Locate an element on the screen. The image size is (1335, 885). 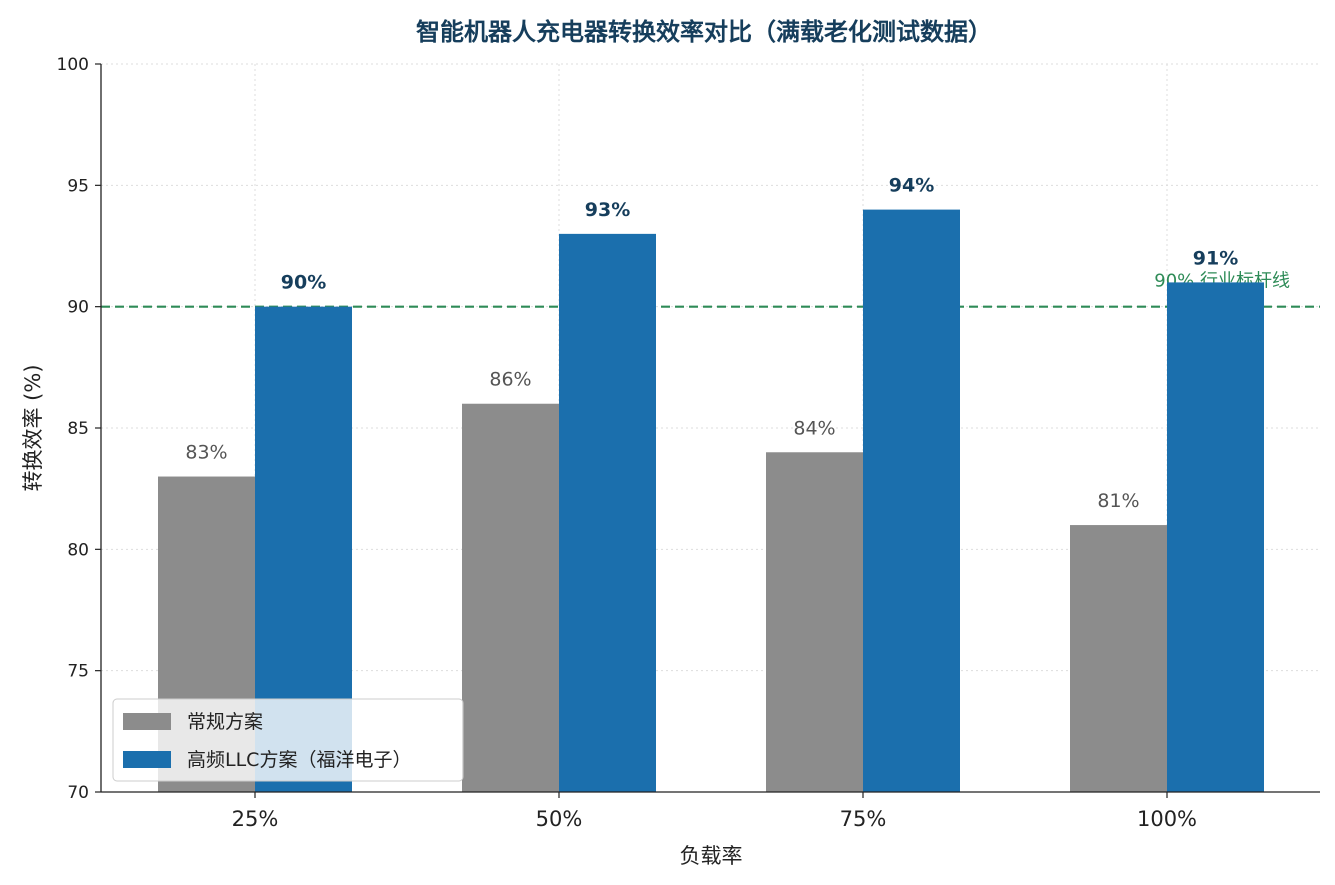
data-label-llc: 91% is located at coordinates (1215, 258).